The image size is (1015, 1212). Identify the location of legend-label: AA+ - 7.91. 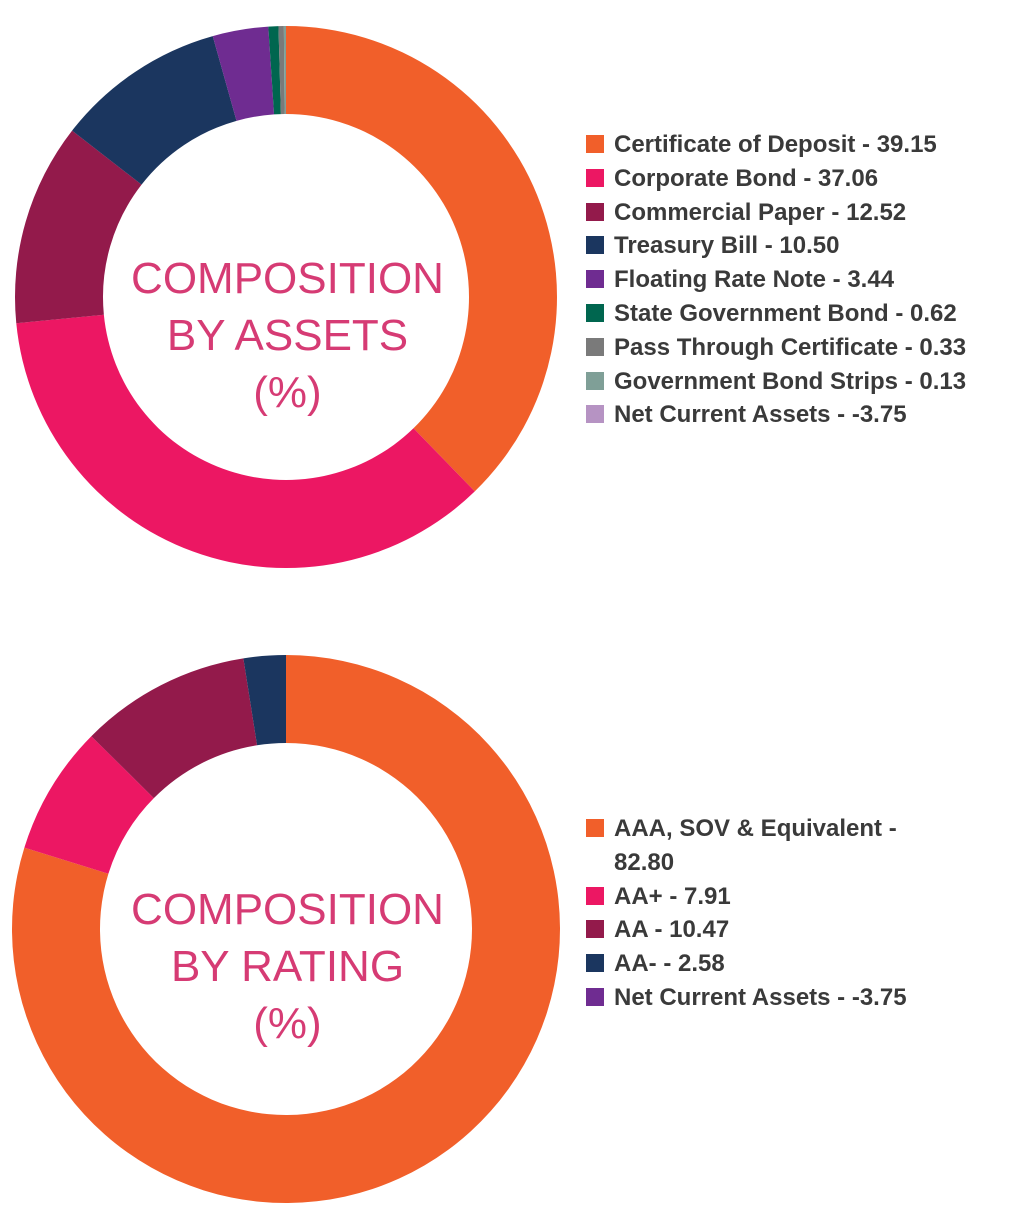
(672, 896).